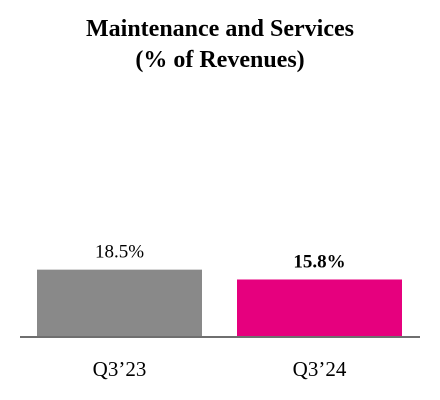  What do you see at coordinates (220, 29) in the screenshot?
I see `chart-title: Maintenance and Services` at bounding box center [220, 29].